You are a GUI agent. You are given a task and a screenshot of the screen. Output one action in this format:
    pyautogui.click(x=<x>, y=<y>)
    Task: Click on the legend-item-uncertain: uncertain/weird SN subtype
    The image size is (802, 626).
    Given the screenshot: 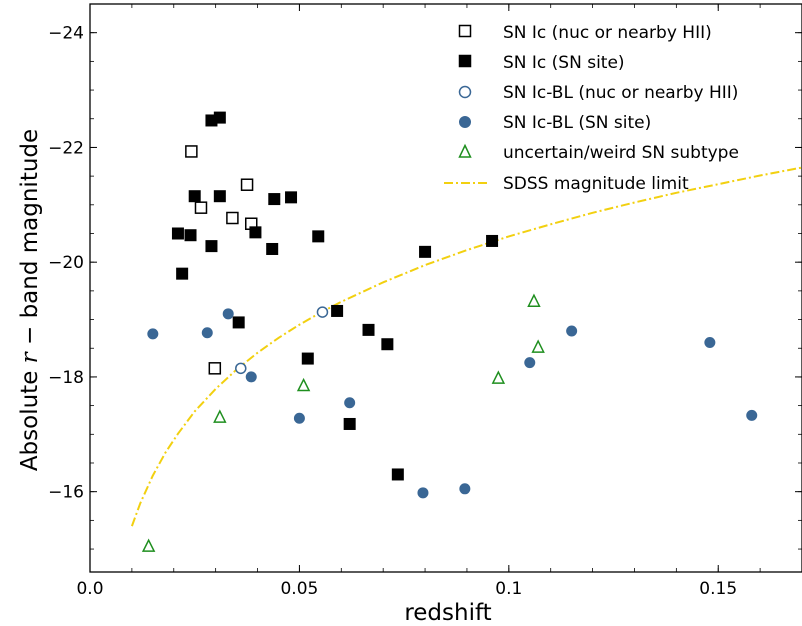 What is the action you would take?
    pyautogui.click(x=598, y=153)
    